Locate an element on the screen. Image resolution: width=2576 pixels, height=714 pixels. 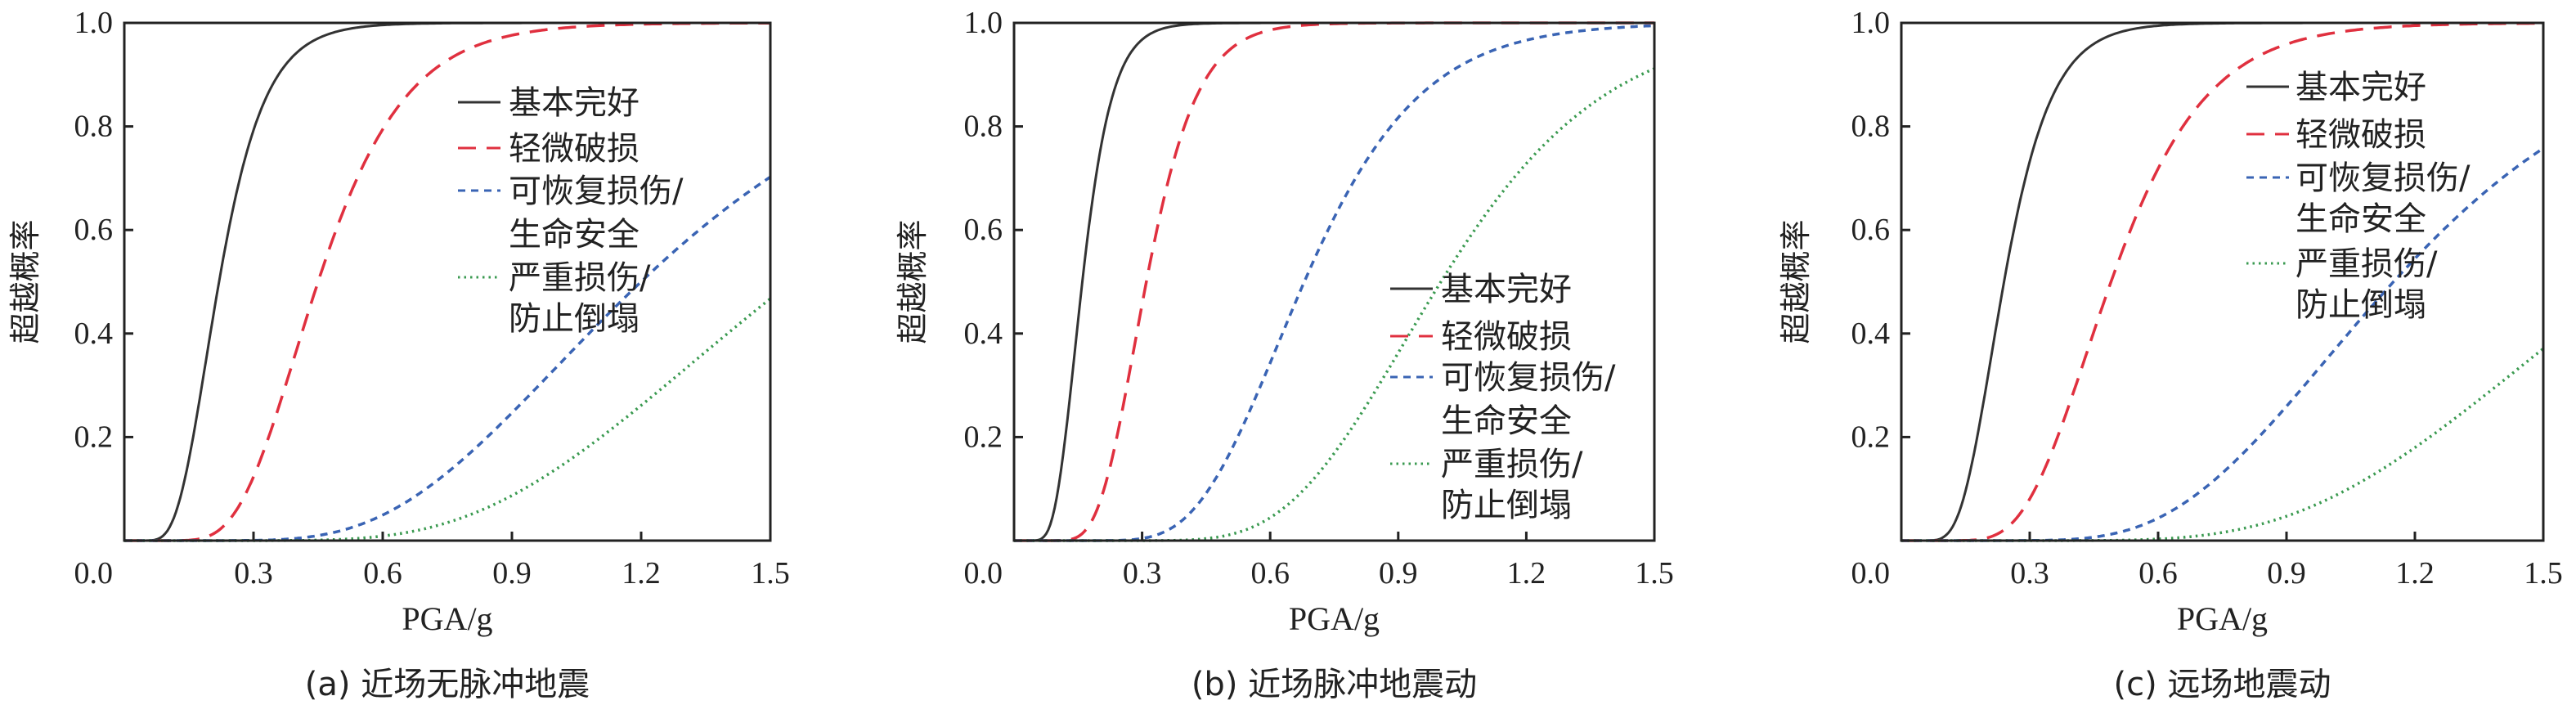
panel-caption: (b) 近场脉冲地震动 is located at coordinates (1334, 684).